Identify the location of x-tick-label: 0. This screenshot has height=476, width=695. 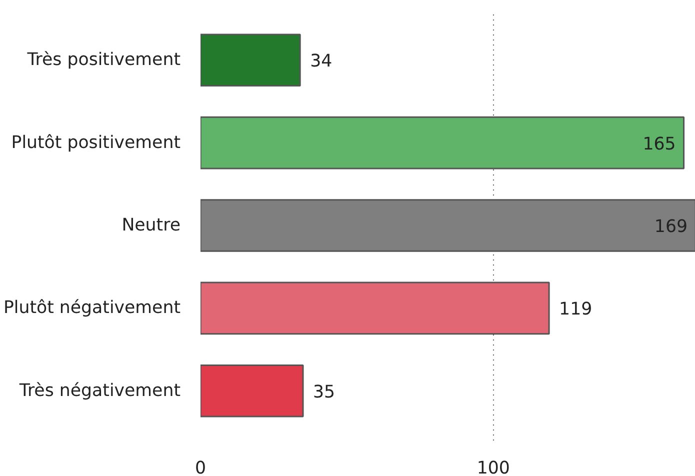
(200, 467).